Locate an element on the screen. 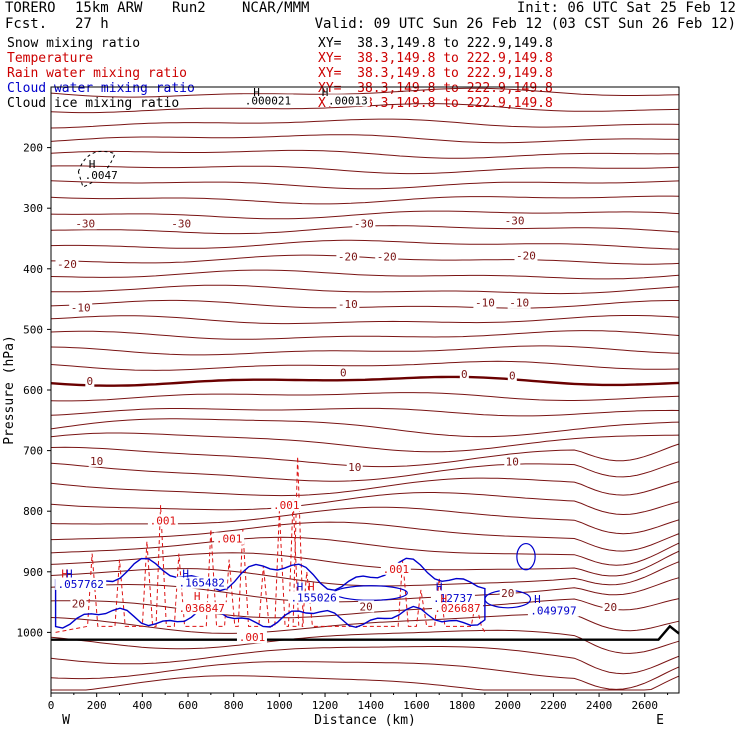 The height and width of the screenshot is (740, 740). field-snow-name: Snow mixing ratio is located at coordinates (74, 43).